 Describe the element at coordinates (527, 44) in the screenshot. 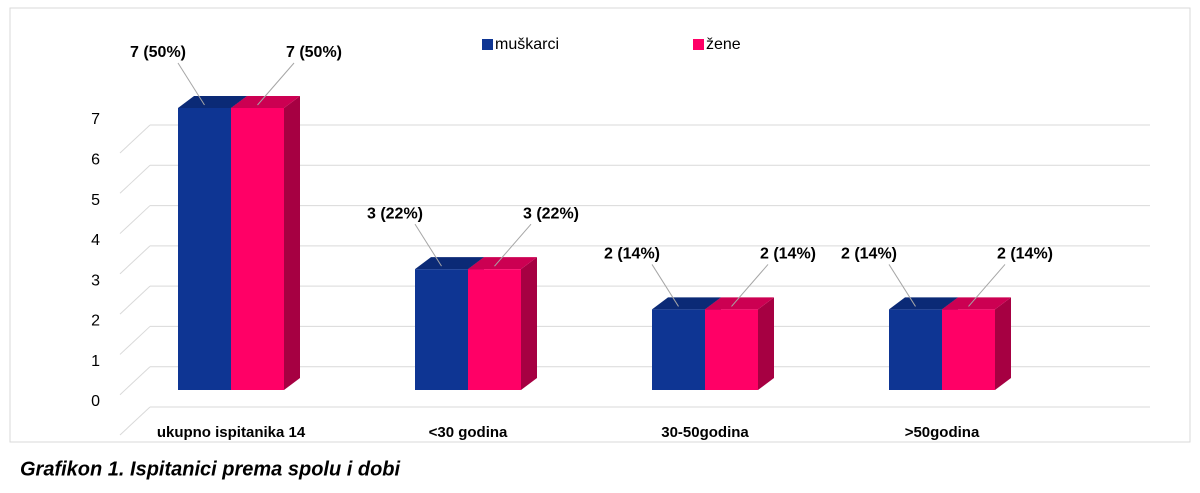

I see `legend-label: muškarci` at that location.